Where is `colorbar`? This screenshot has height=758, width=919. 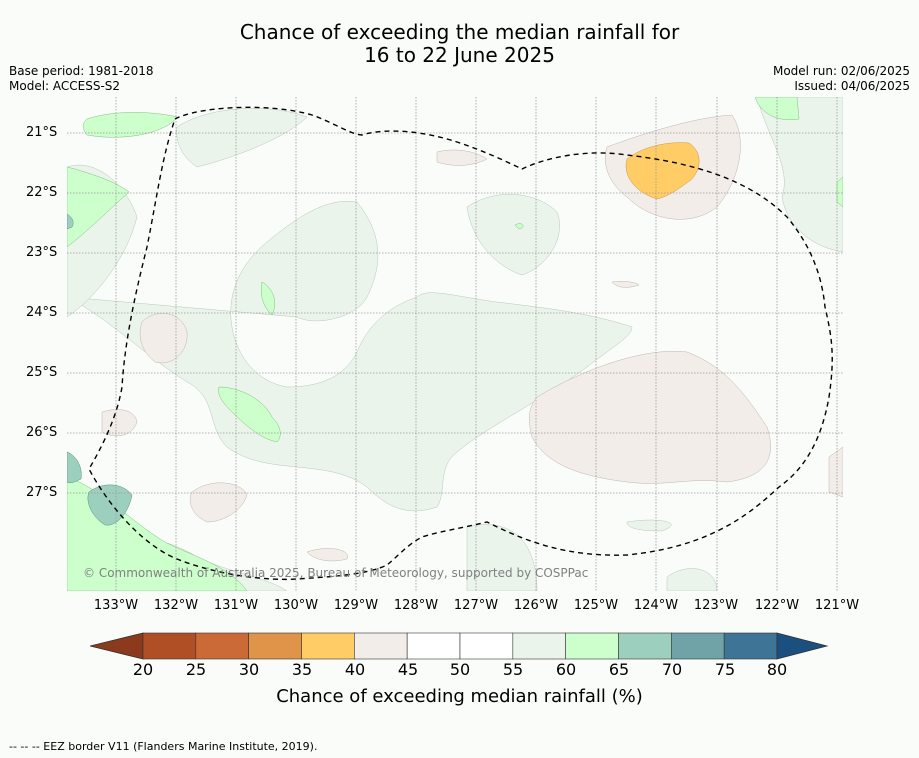 colorbar is located at coordinates (459, 646).